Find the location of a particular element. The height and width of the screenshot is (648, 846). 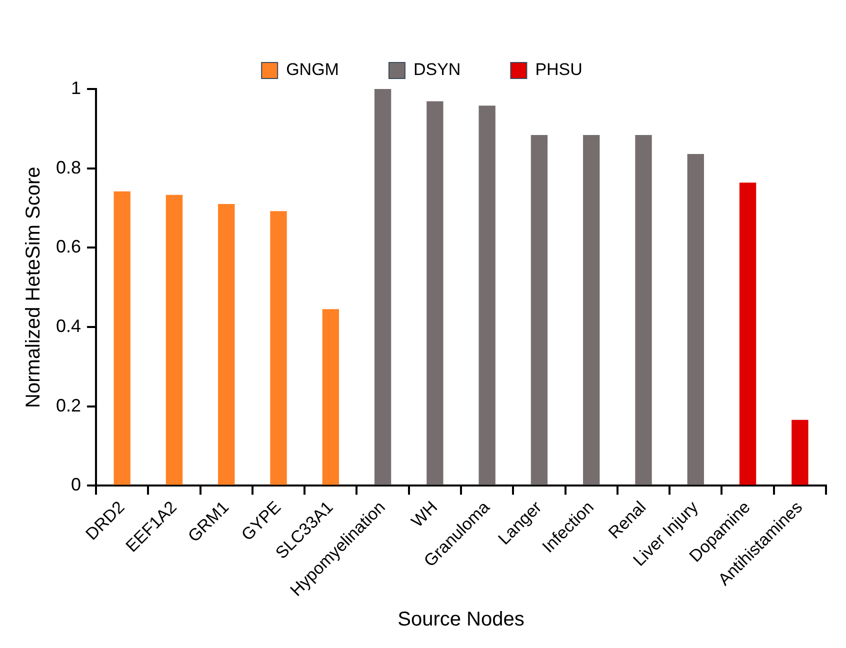

y-tick-label: 0.6 is located at coordinates (69, 246).